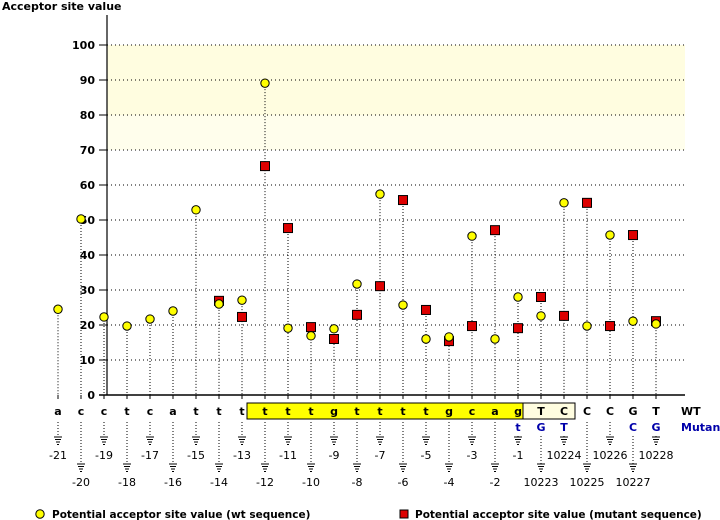 Image resolution: width=720 pixels, height=520 pixels. What do you see at coordinates (88, 325) in the screenshot?
I see `y-tick-label: 20` at bounding box center [88, 325].